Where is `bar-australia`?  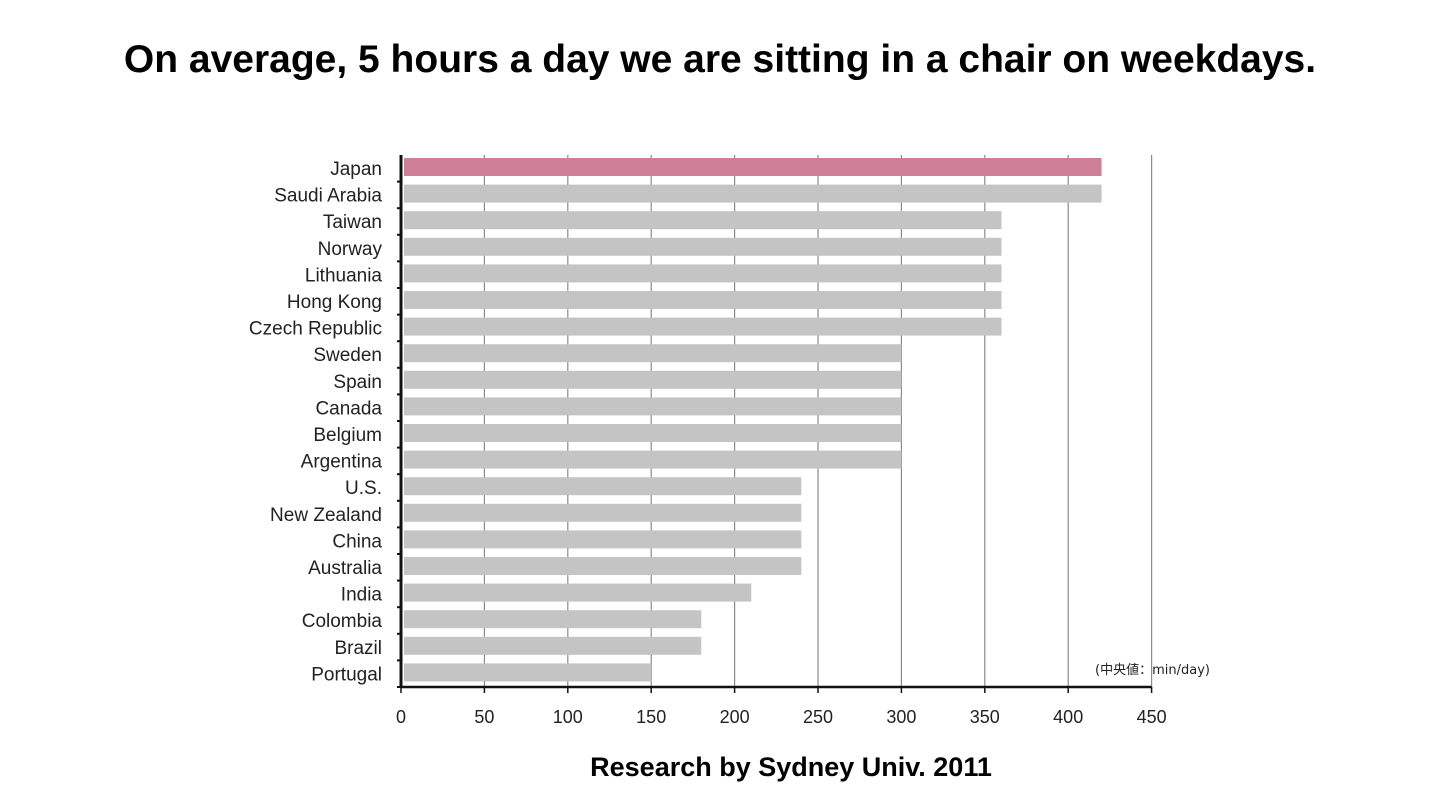
bar-australia is located at coordinates (603, 566).